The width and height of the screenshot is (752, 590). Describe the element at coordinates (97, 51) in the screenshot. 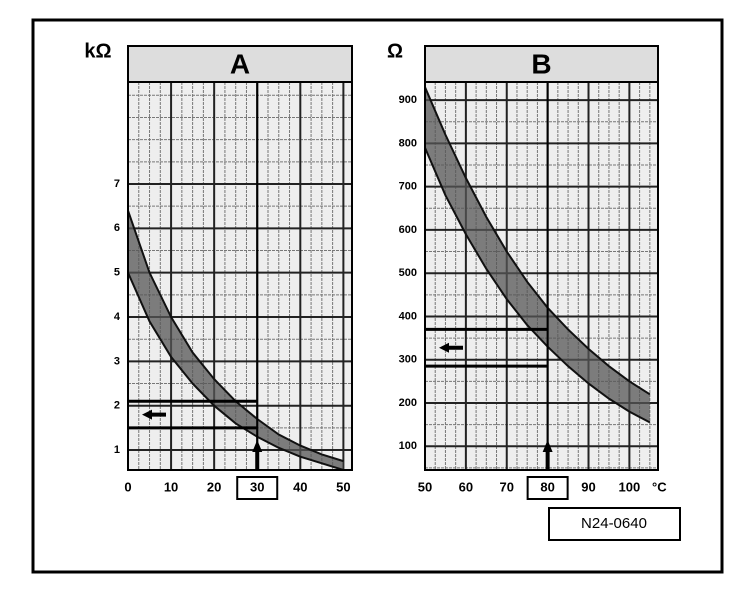

I see `y-axis-unit: kΩ` at that location.